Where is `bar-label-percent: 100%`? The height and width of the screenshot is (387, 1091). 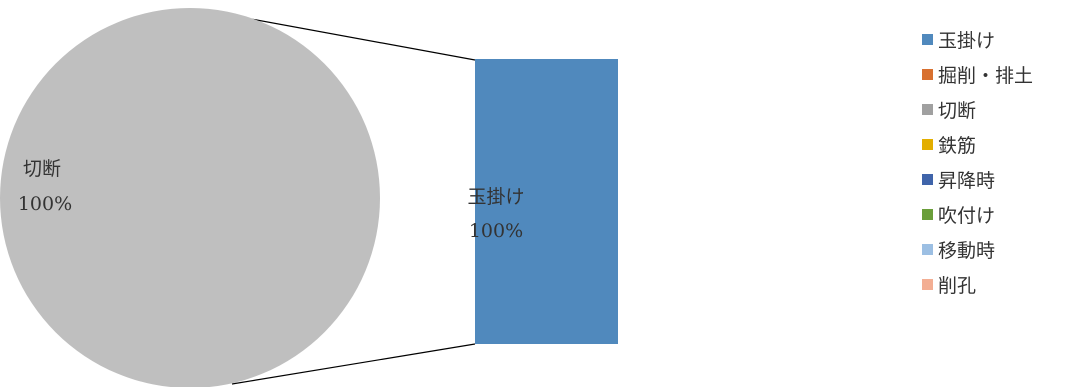
bar-label-percent: 100% is located at coordinates (496, 231).